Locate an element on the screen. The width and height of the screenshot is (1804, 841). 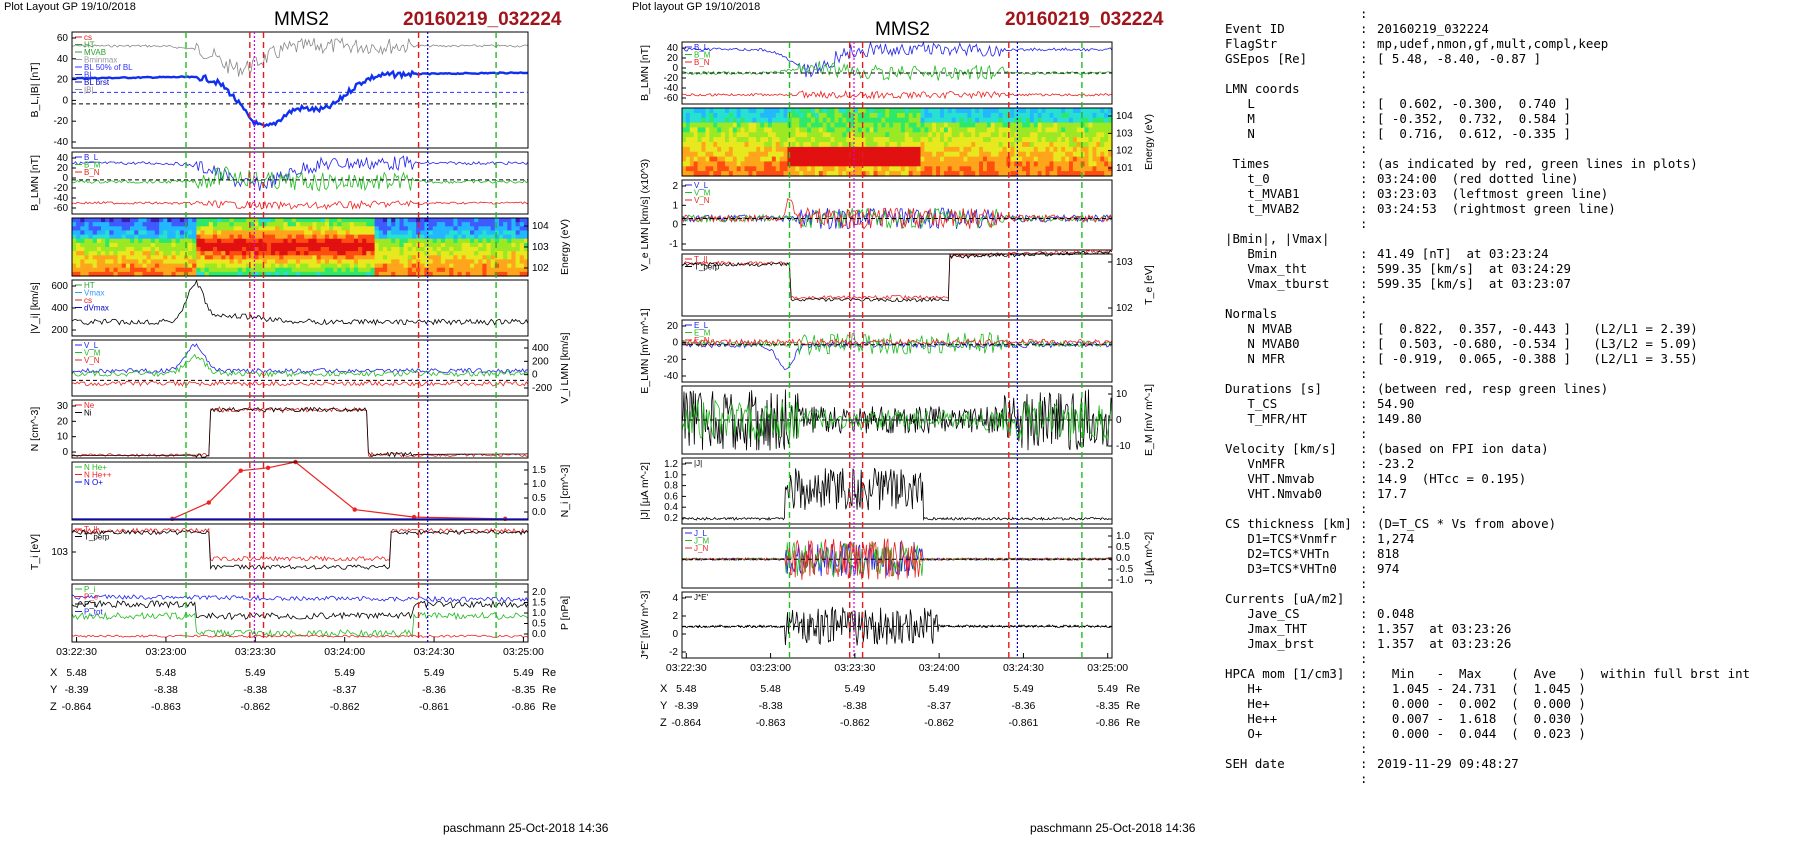
info-value: 41.49 [nT] at 03:23:24 is located at coordinates (1463, 253).